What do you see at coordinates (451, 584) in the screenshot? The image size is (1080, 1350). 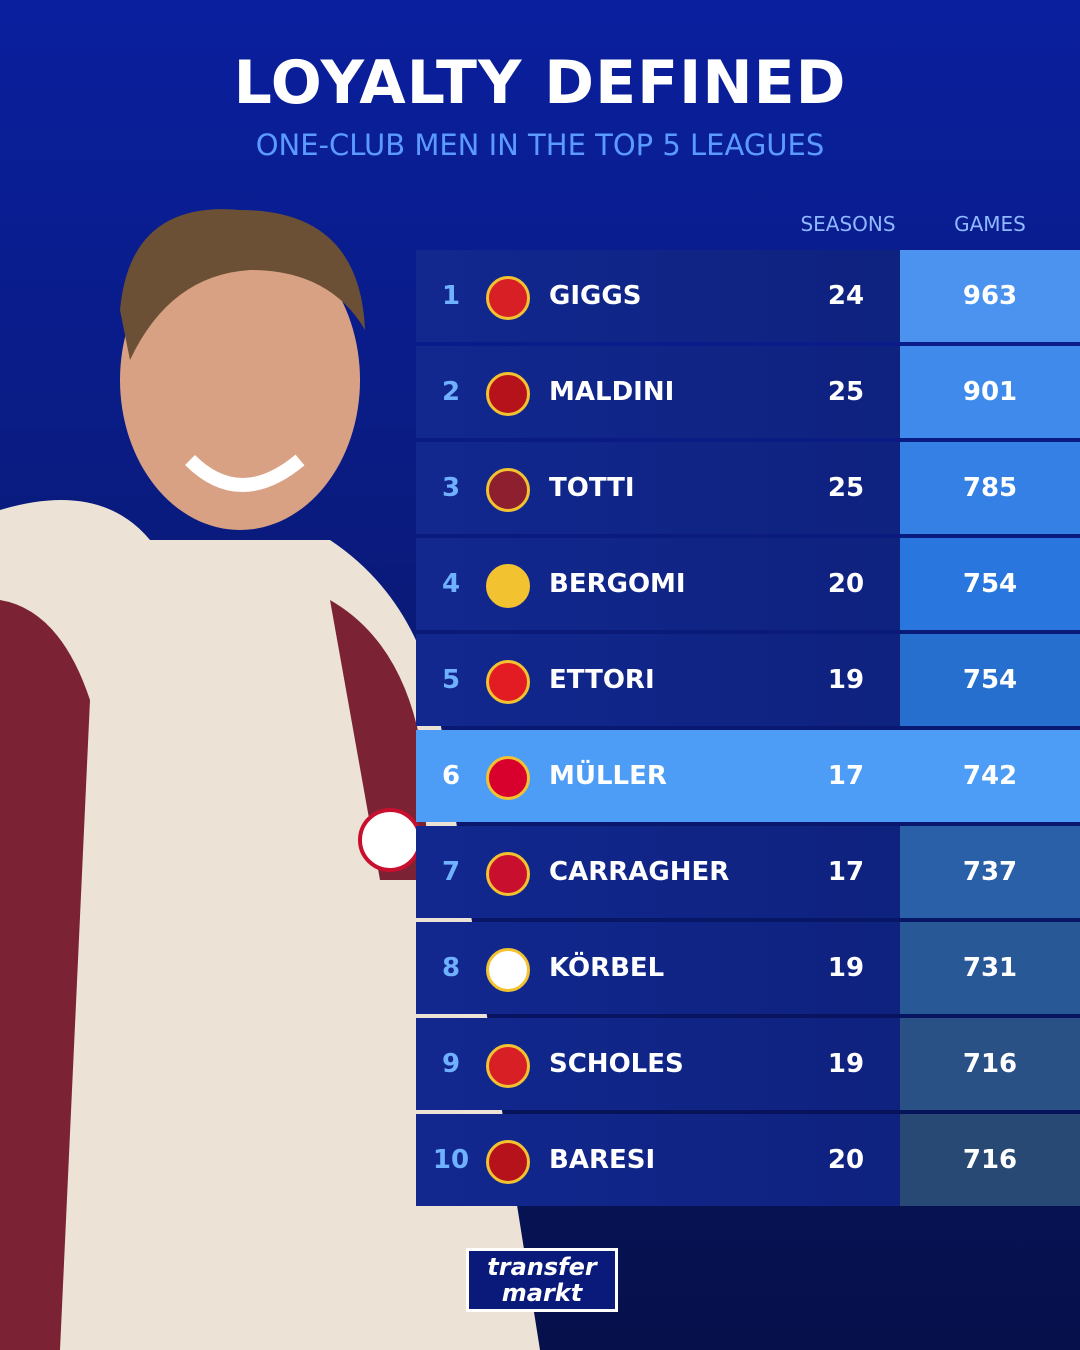 I see `rank: 4` at bounding box center [451, 584].